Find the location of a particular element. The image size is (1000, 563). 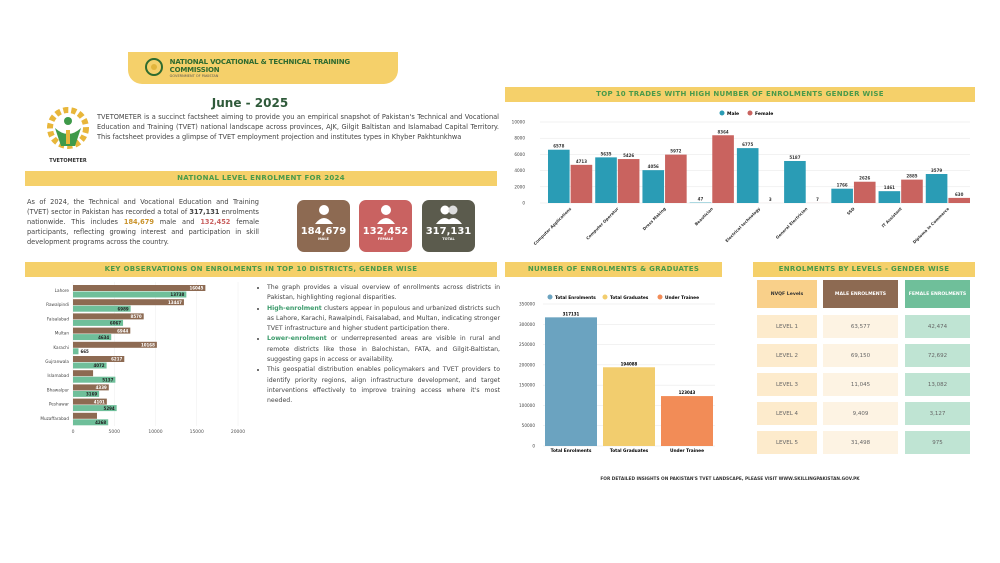

bar-value-label: 3169 is located at coordinates (91, 394).